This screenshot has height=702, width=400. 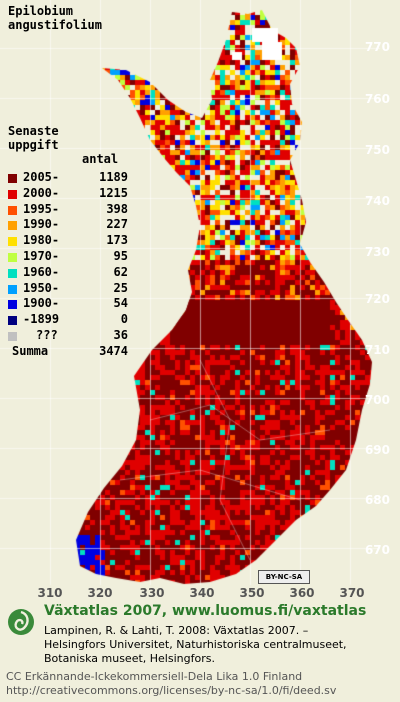 What do you see at coordinates (68, 289) in the screenshot?
I see `legend-item: 1950- 25` at bounding box center [68, 289].